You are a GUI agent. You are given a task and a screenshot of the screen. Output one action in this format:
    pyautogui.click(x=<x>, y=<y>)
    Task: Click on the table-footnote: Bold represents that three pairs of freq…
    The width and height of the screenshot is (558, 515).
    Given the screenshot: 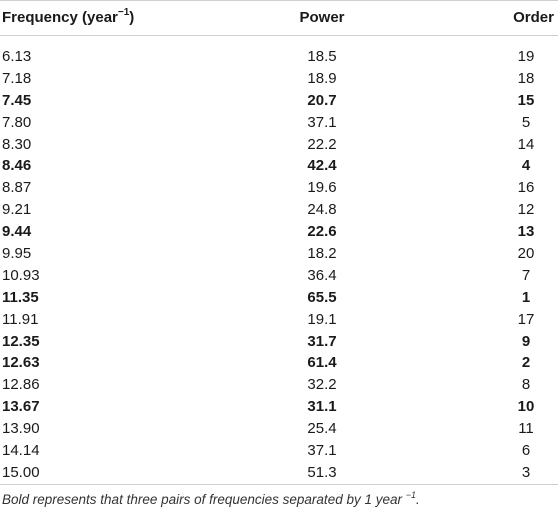 What is the action you would take?
    pyautogui.click(x=211, y=498)
    